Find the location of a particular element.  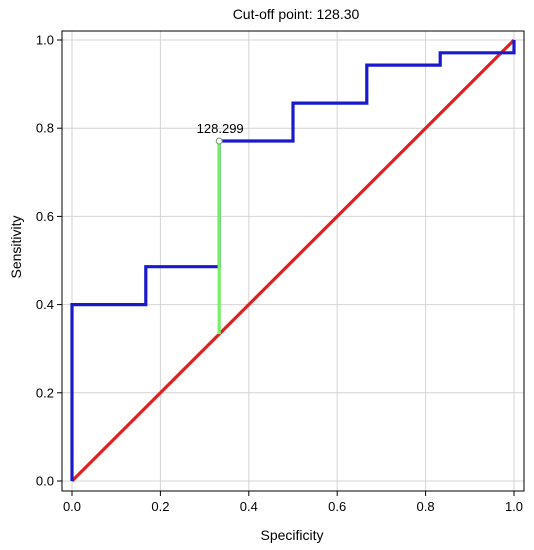

x-tick-label: 0.0 is located at coordinates (72, 506).